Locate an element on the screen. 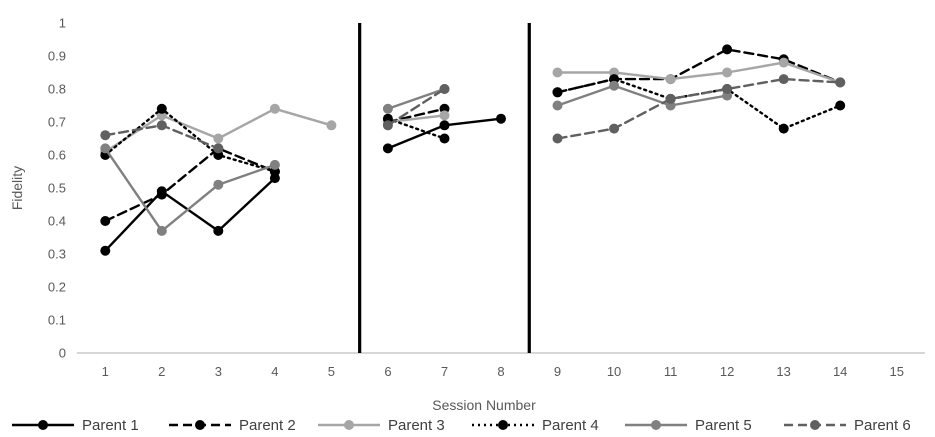 The image size is (935, 437). legend-item: Parent 4 is located at coordinates (535, 425).